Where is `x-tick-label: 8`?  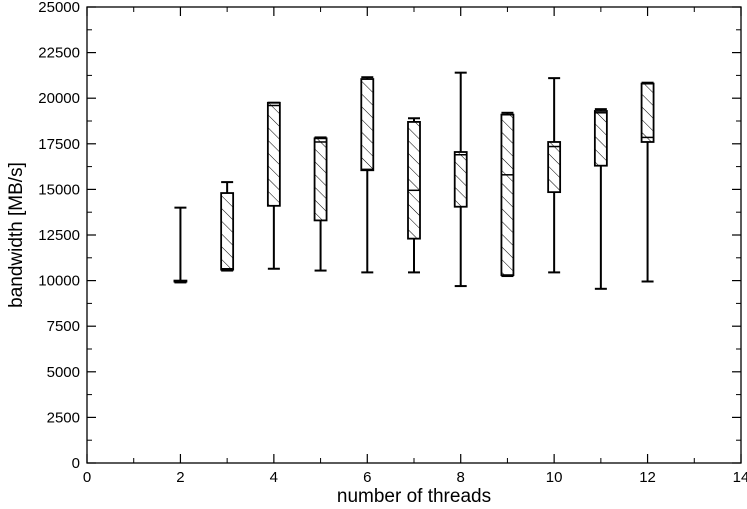 x-tick-label: 8 is located at coordinates (461, 477).